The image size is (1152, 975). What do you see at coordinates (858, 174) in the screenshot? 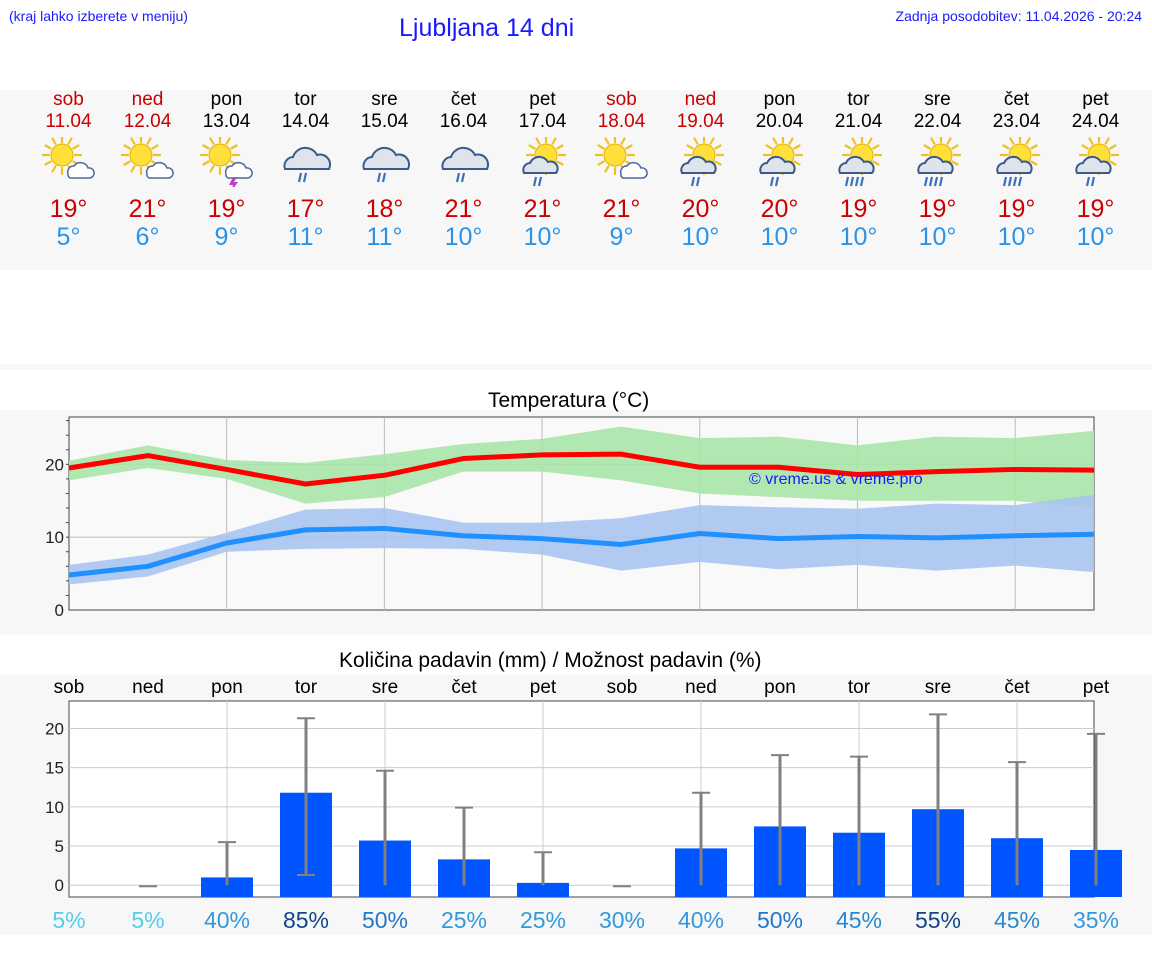
I see `forecast-day: tor 21.04 19° 10°` at bounding box center [858, 174].